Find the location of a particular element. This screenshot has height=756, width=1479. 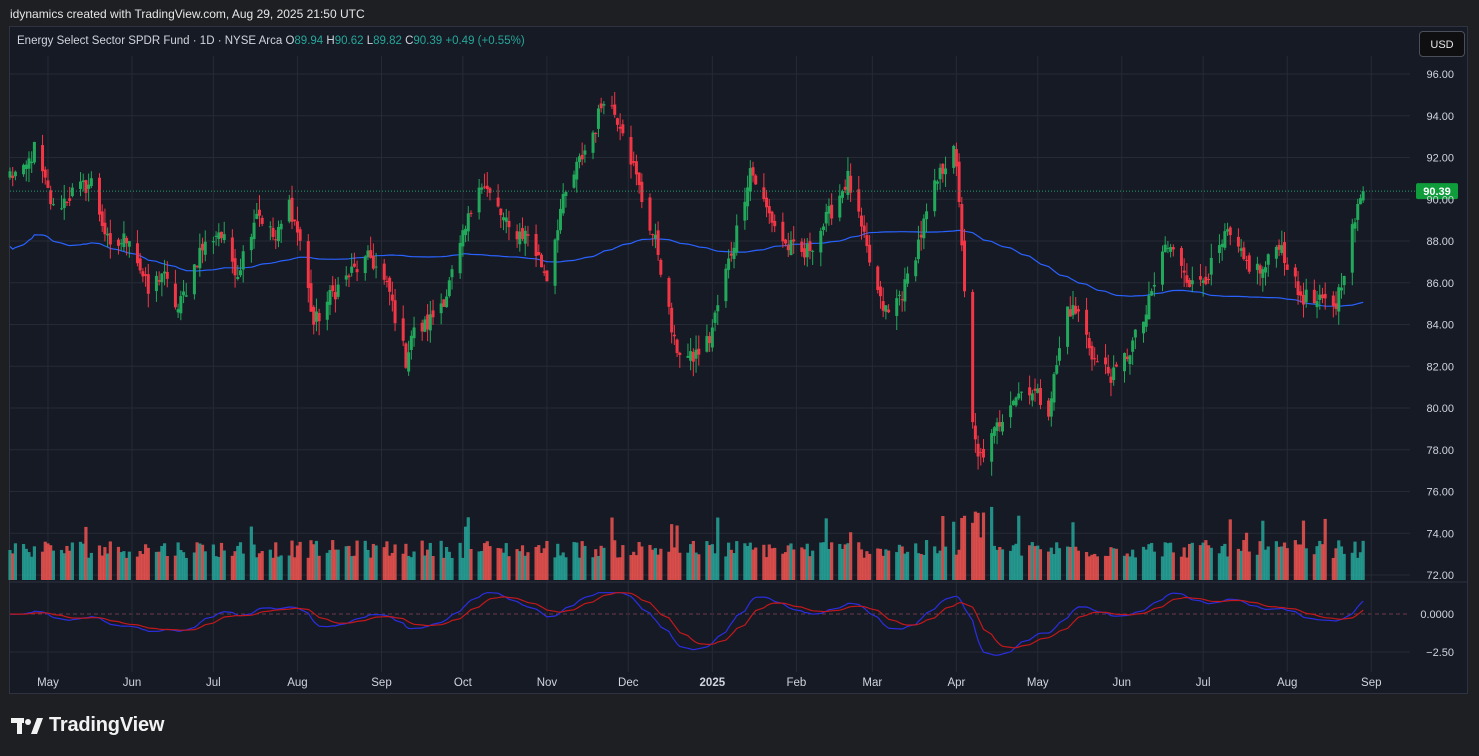

indicator-tick-label: 0.0000 is located at coordinates (1437, 615).